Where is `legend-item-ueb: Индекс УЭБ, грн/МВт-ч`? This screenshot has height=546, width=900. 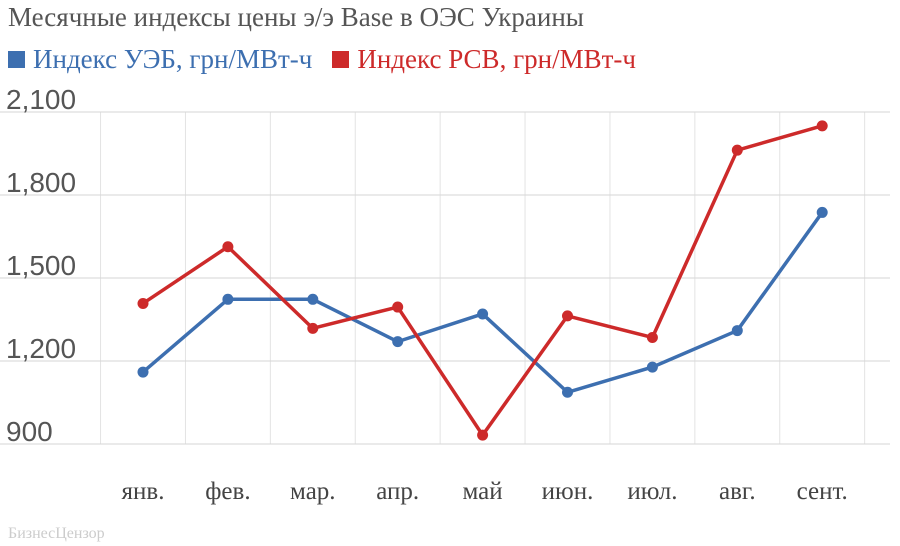 legend-item-ueb: Индекс УЭБ, грн/МВт-ч is located at coordinates (160, 59).